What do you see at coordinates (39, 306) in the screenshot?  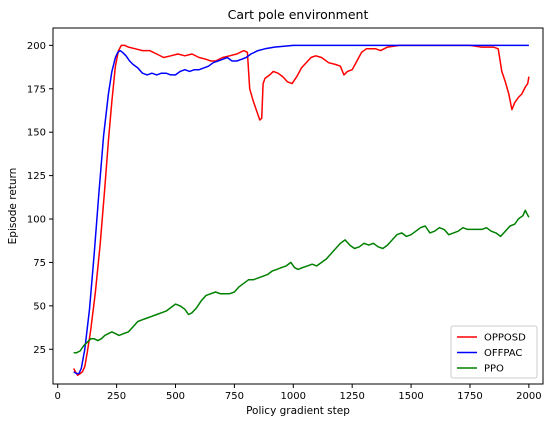 I see `y-tick-label: 50` at bounding box center [39, 306].